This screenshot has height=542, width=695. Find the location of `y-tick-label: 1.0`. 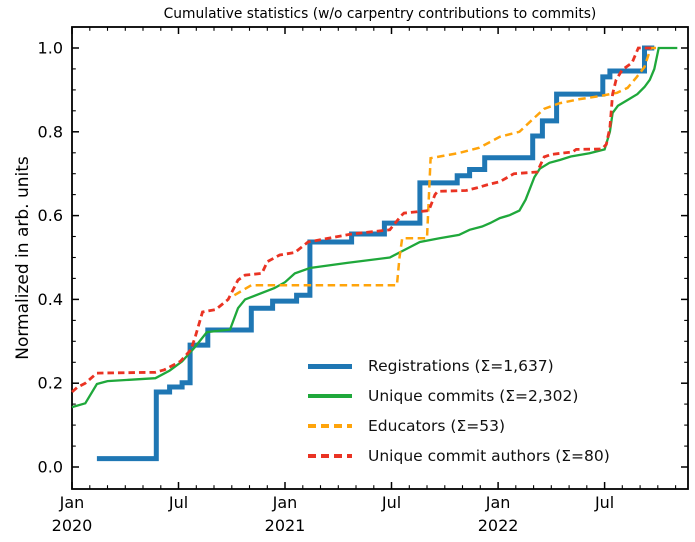

y-tick-label: 1.0 is located at coordinates (50, 48).